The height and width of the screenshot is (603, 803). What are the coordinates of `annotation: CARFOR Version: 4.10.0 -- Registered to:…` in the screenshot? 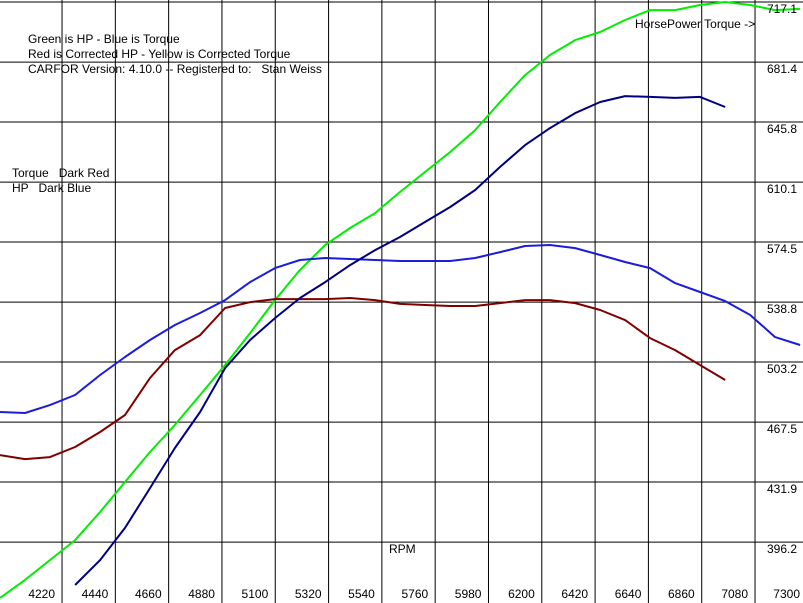 It's located at (175, 69).